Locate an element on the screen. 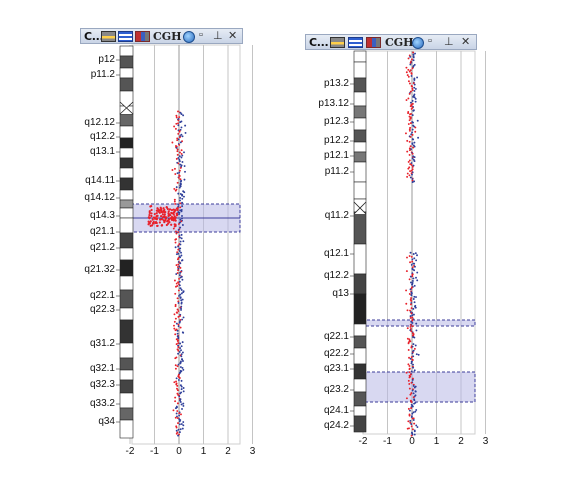 The image size is (562, 491). band-label: q24.1 is located at coordinates (336, 410).